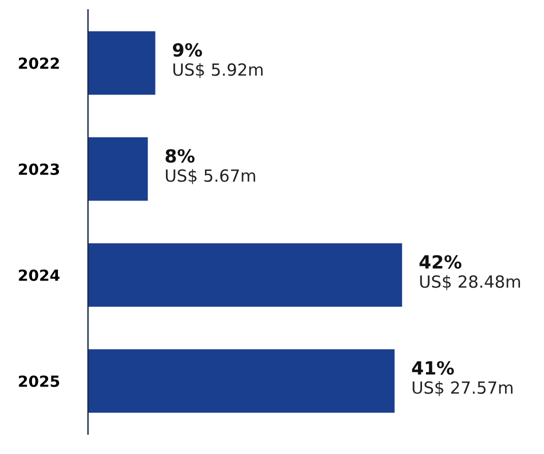 The height and width of the screenshot is (454, 544). What do you see at coordinates (470, 272) in the screenshot?
I see `data-label: 42% US$ 28.48m` at bounding box center [470, 272].